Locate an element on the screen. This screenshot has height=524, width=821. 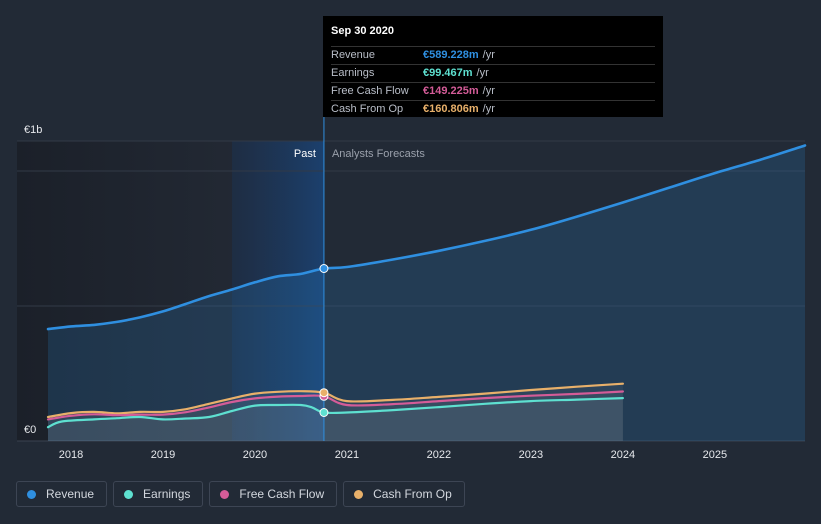
legend-item-earnings: Earnings is located at coordinates (158, 494).